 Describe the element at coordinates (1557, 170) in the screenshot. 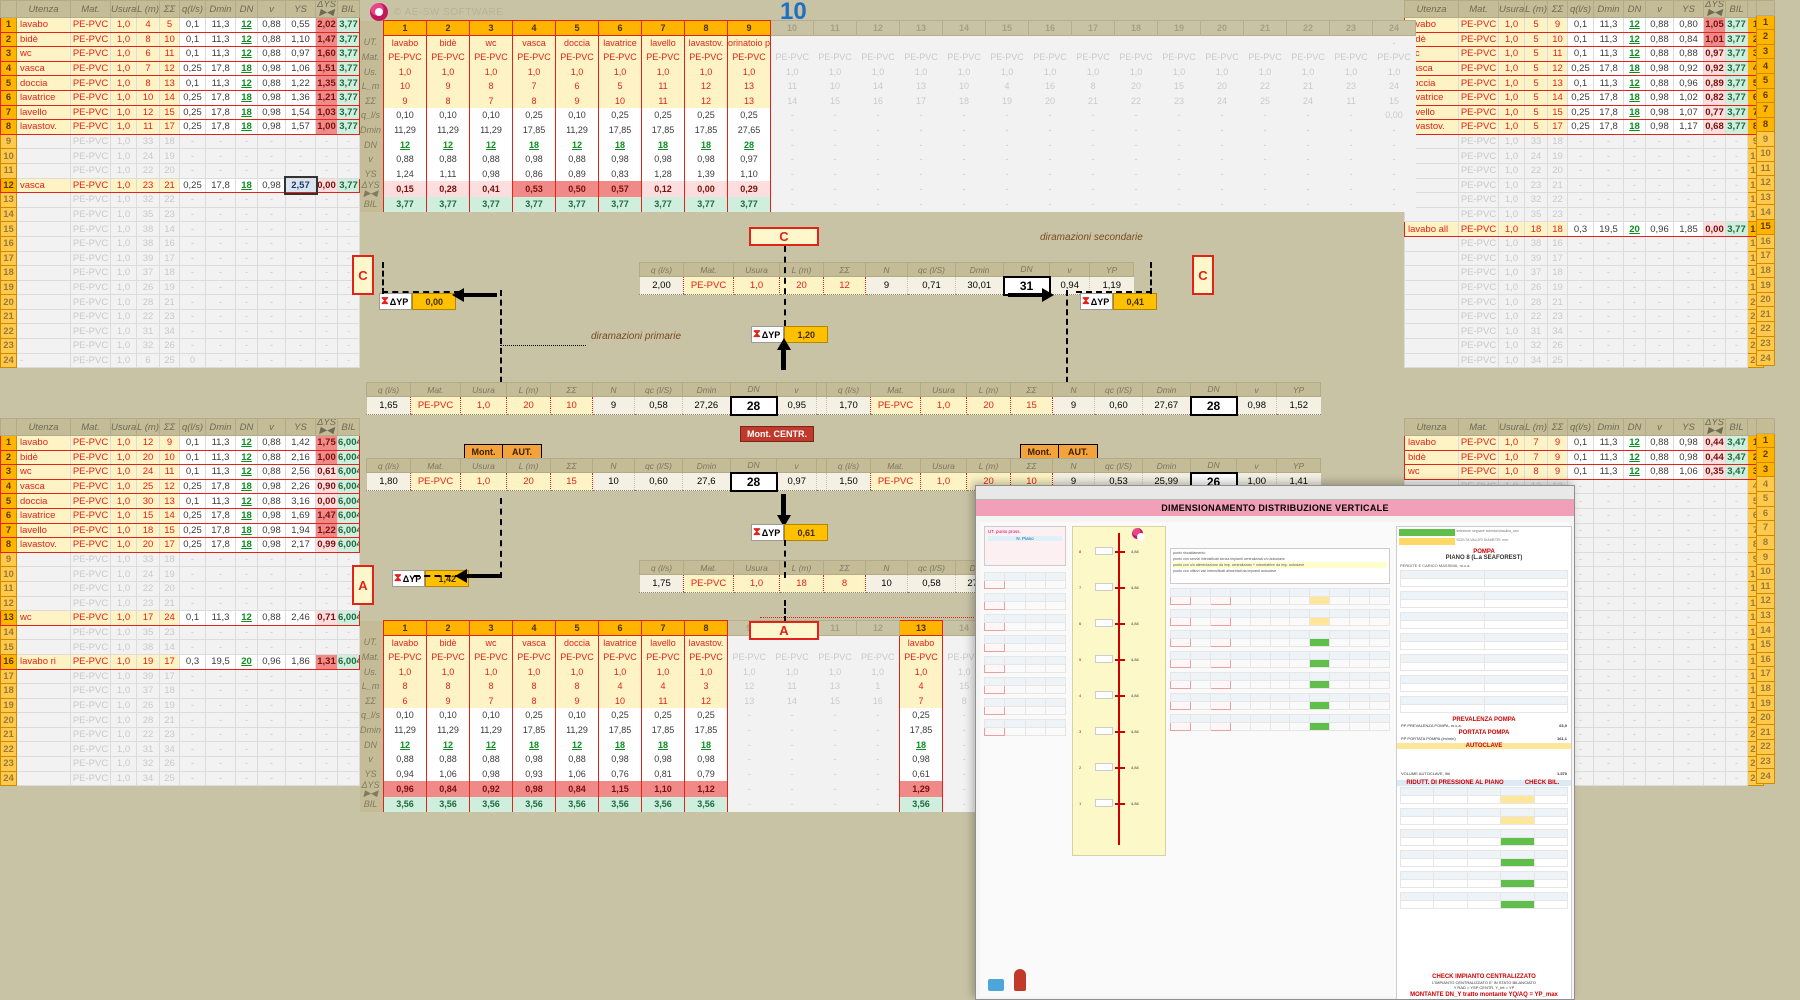

I see `cell-sigma: 20` at that location.